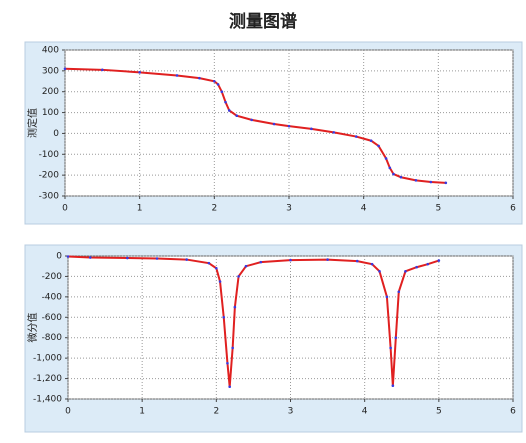  What do you see at coordinates (49, 155) in the screenshot?
I see `y-tick-label: -100` at bounding box center [49, 155].